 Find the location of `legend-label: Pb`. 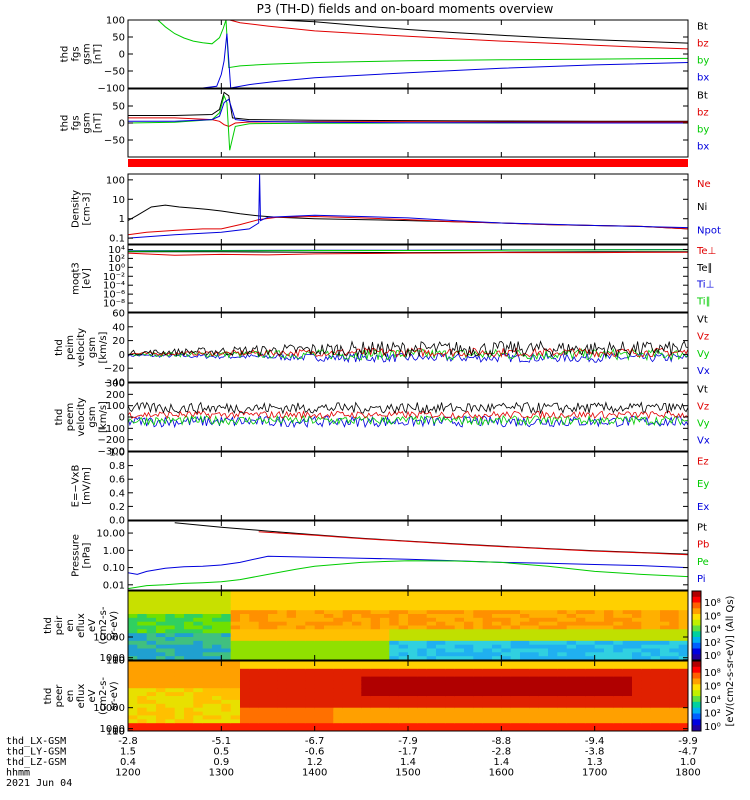

legend-label: Pb is located at coordinates (703, 545).